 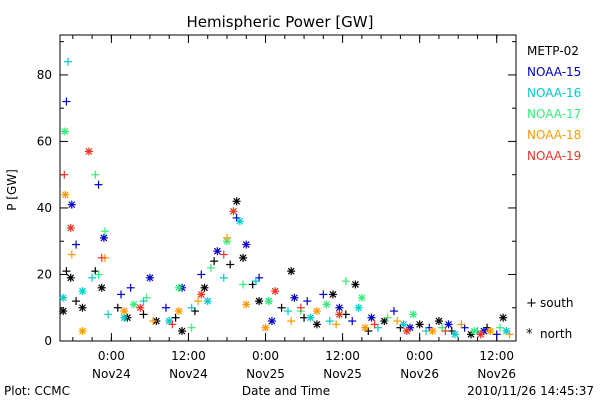 I want to click on legend-entry: NOAA-16, so click(x=554, y=93).